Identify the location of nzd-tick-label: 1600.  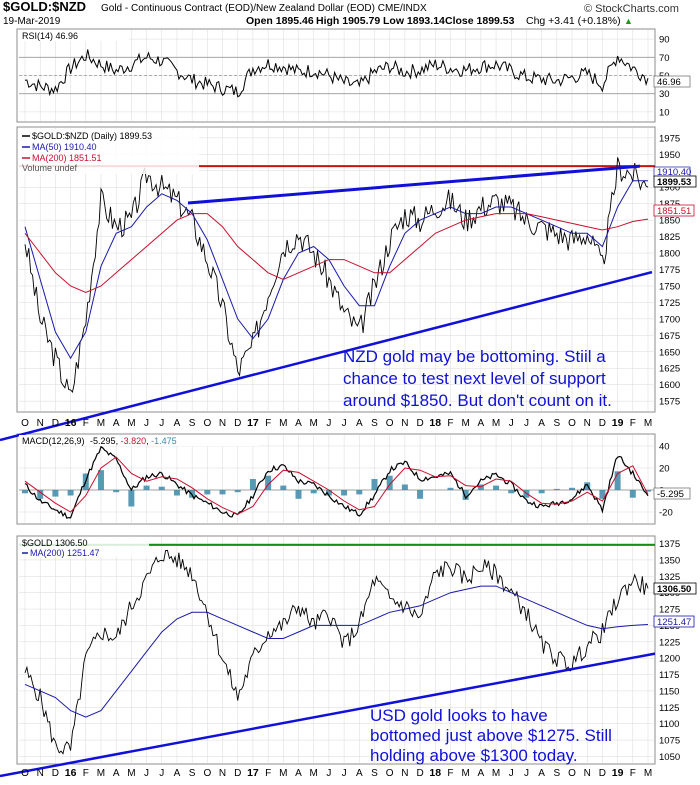
(669, 385).